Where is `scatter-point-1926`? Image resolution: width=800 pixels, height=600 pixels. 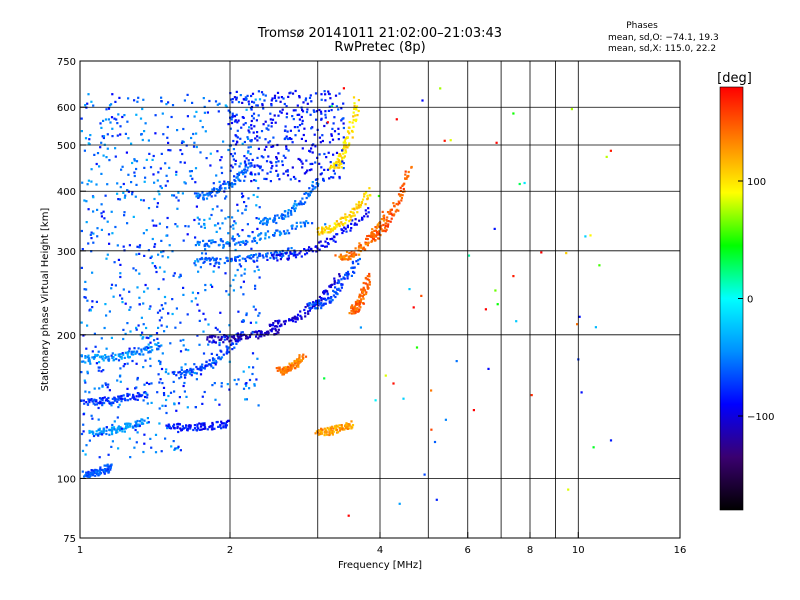
scatter-point-1926 is located at coordinates (121, 169).